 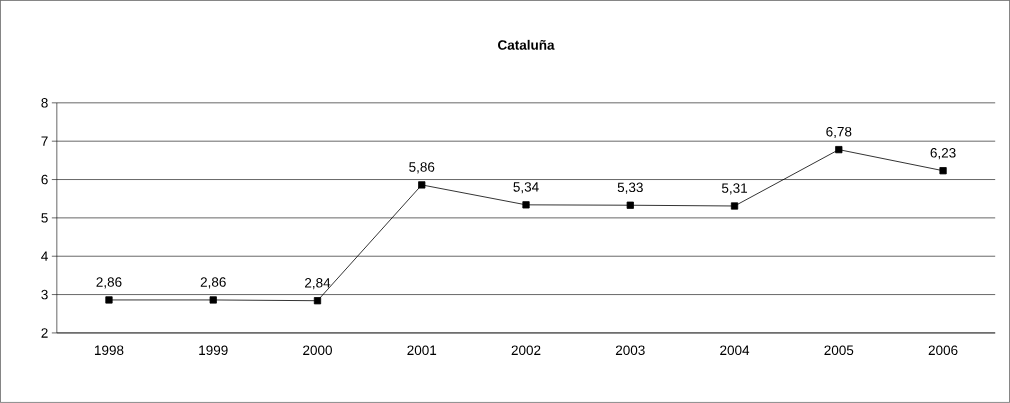 What do you see at coordinates (630, 188) in the screenshot?
I see `data-label: 5,33` at bounding box center [630, 188].